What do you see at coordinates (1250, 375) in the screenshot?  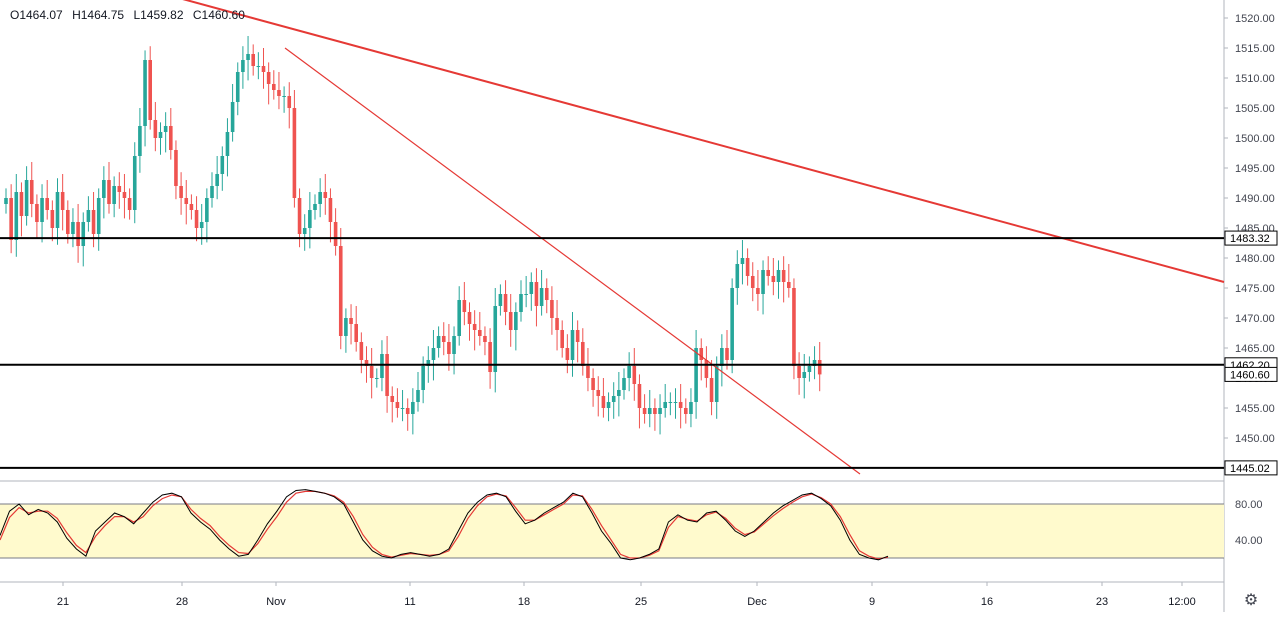 I see `last-price-label: 1460.60` at bounding box center [1250, 375].